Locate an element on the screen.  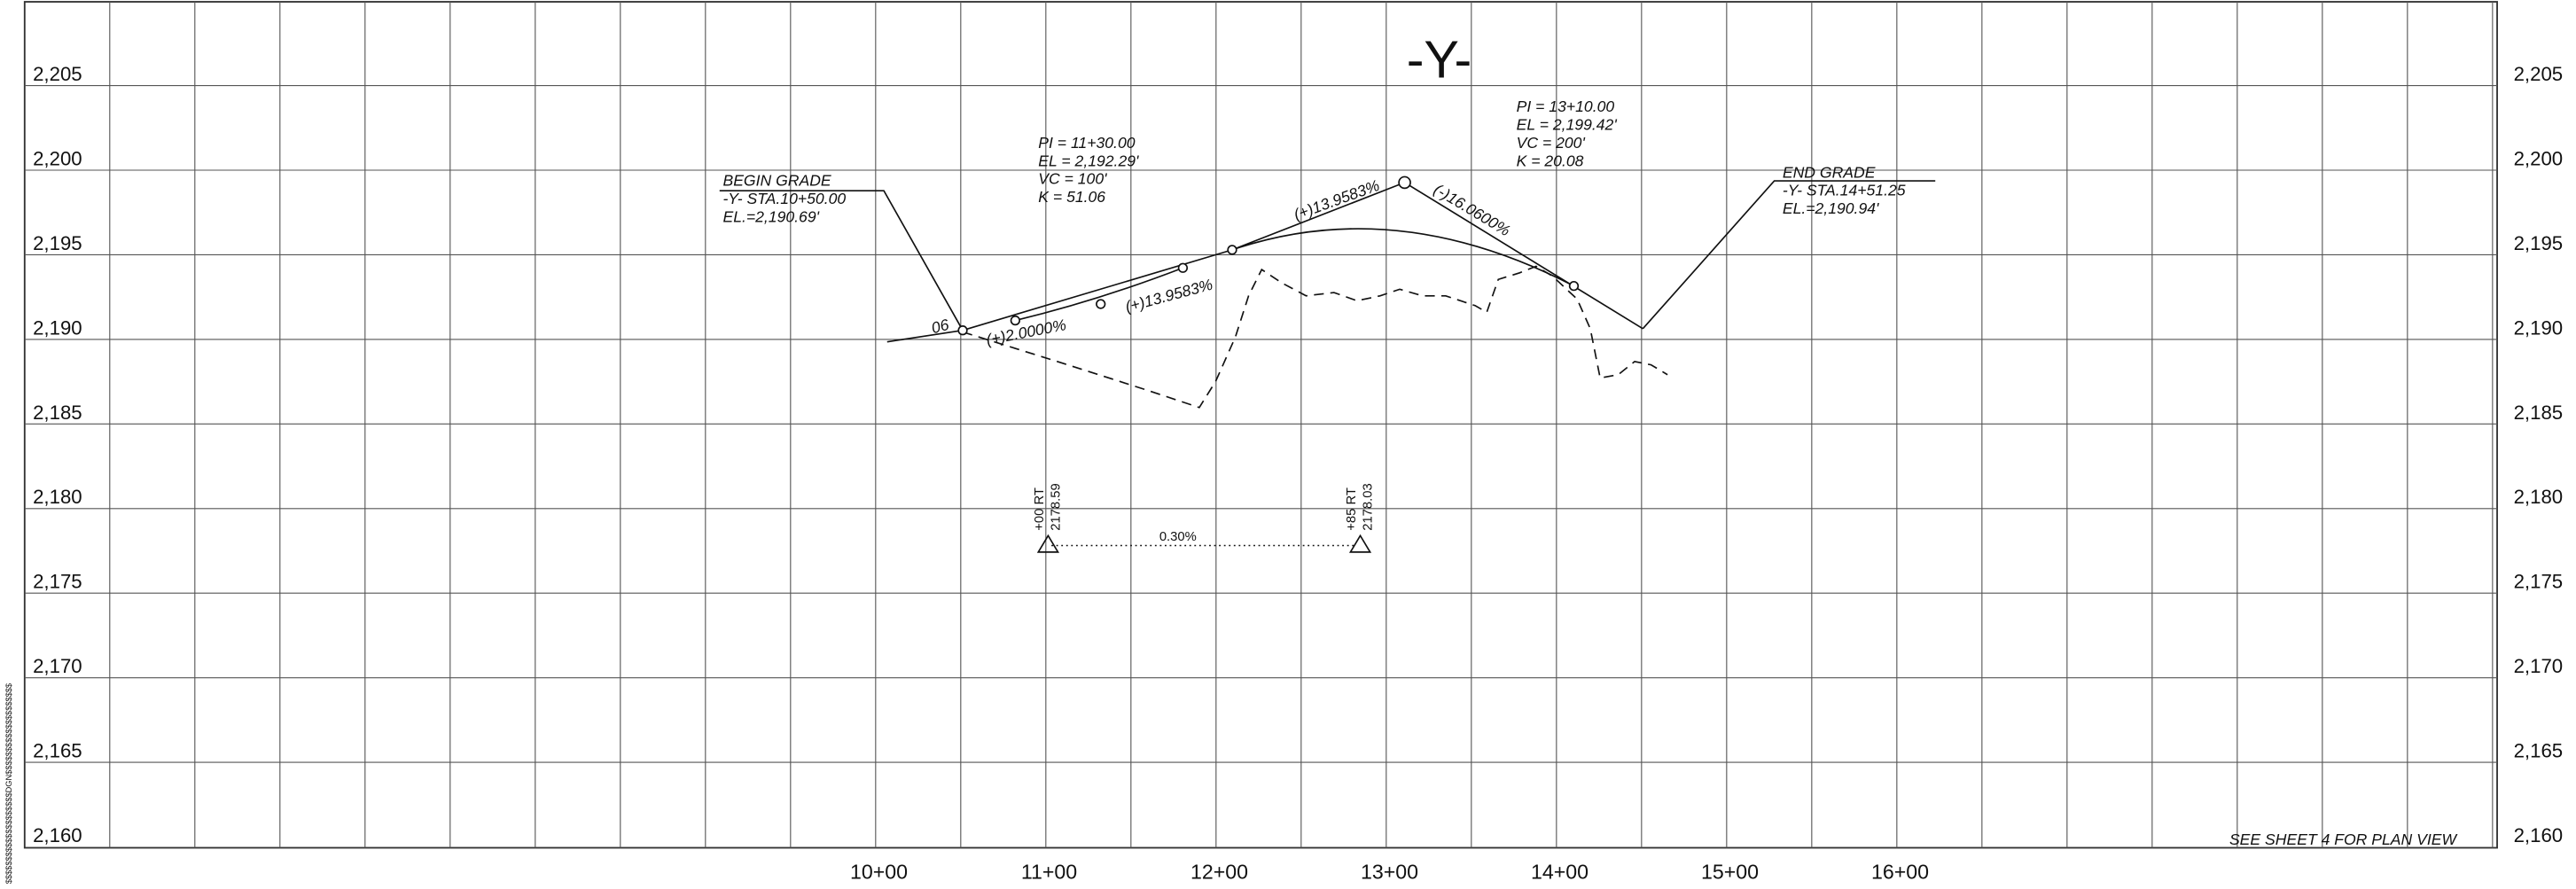
end-grade: EL.=2,190.94' is located at coordinates (1831, 208).